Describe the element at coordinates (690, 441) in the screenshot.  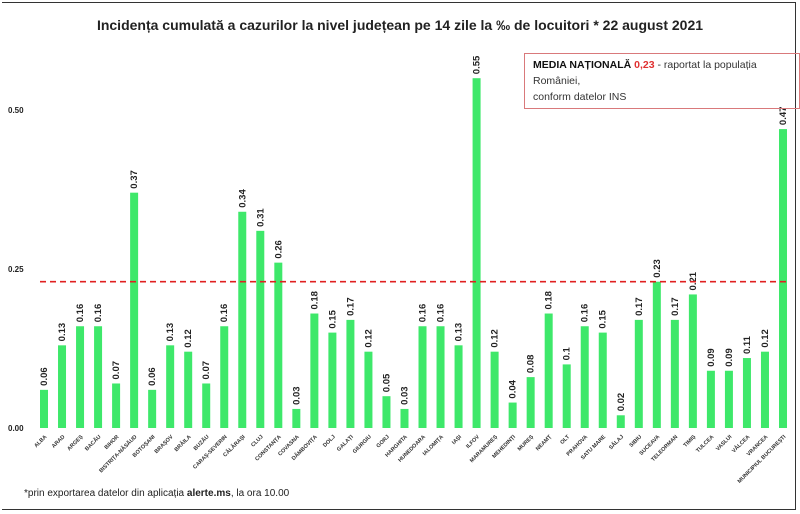
I see `x-tick-label: TIMIȘ` at that location.